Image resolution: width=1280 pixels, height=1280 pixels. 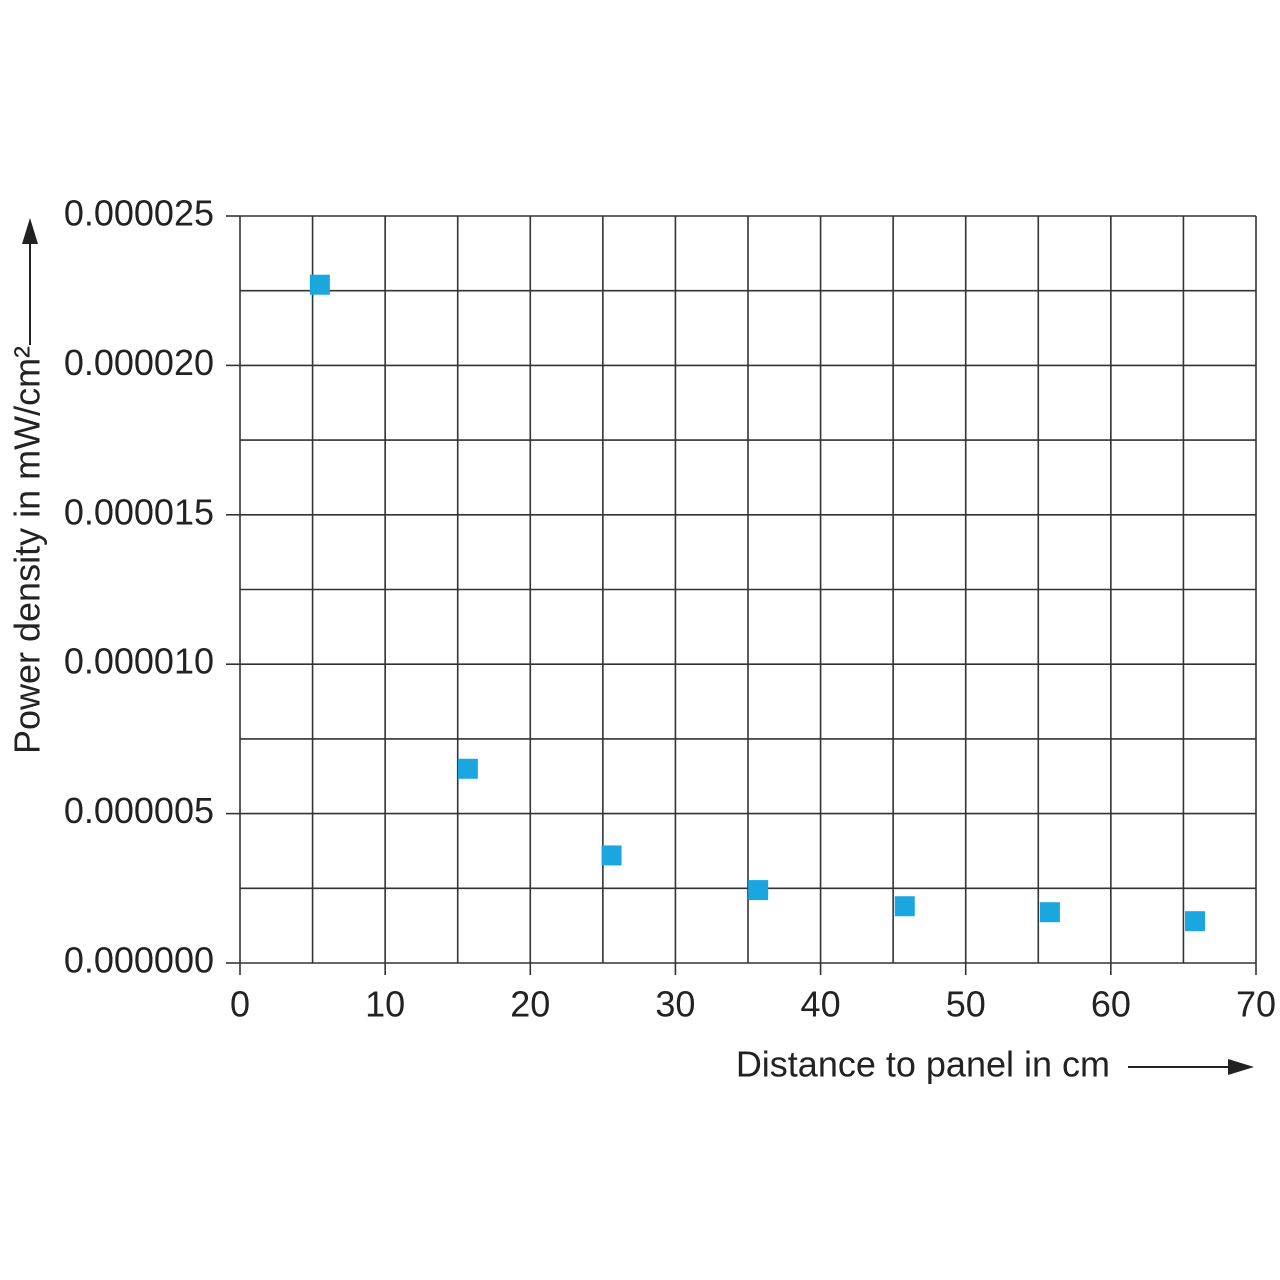 What do you see at coordinates (139, 511) in the screenshot?
I see `y-tick-label: 0.000015` at bounding box center [139, 511].